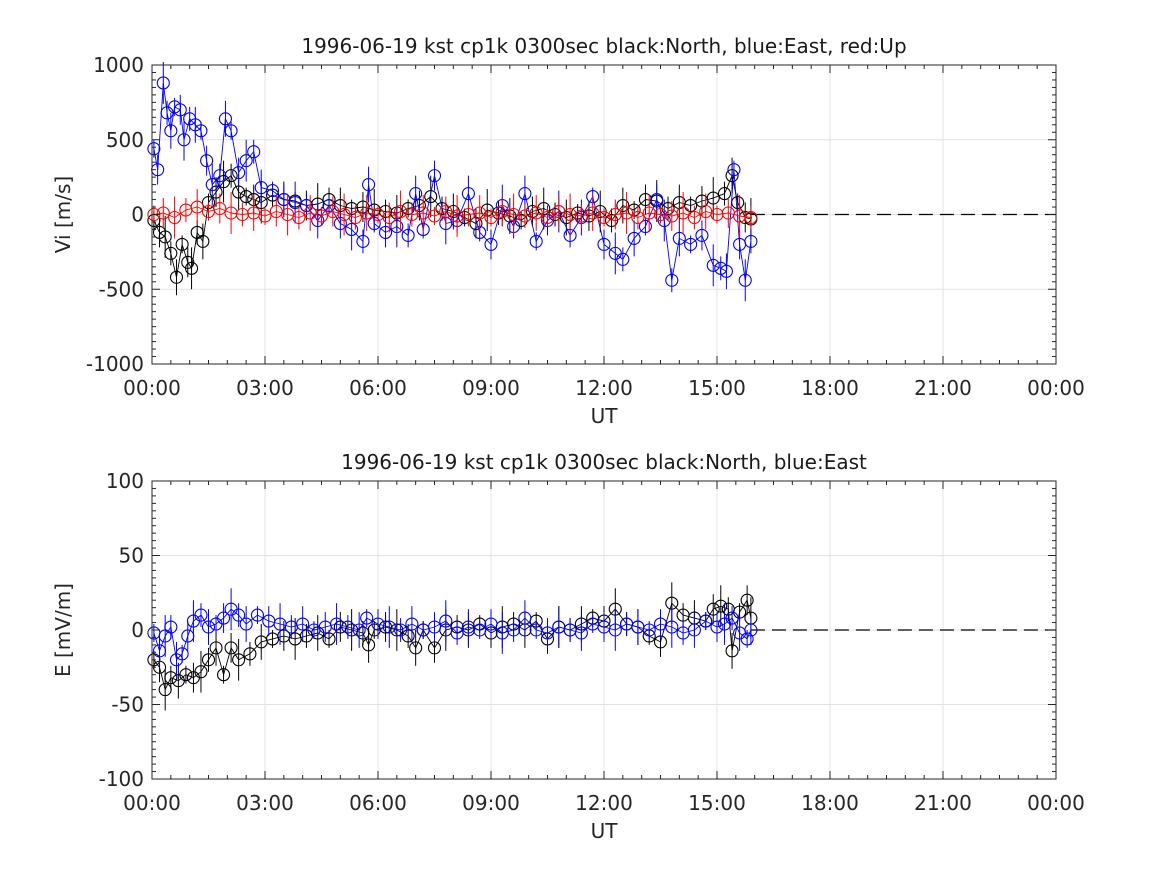  Describe the element at coordinates (63, 630) in the screenshot. I see `electric-field-y-axis-label: E [mV/m]` at that location.